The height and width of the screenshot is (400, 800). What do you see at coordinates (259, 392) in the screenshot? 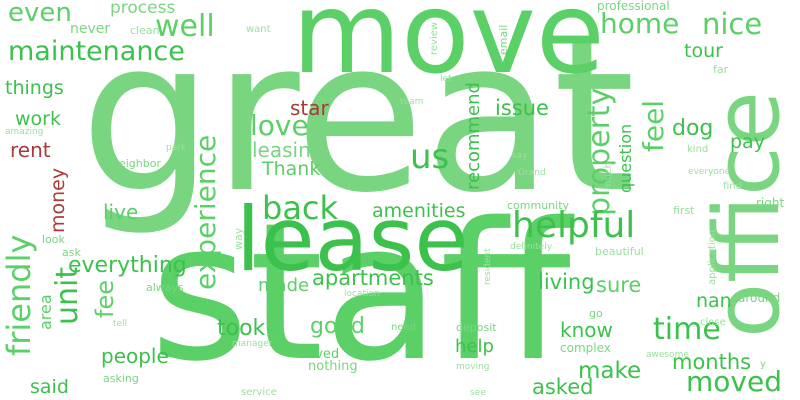
I see `word-service: service` at bounding box center [259, 392].